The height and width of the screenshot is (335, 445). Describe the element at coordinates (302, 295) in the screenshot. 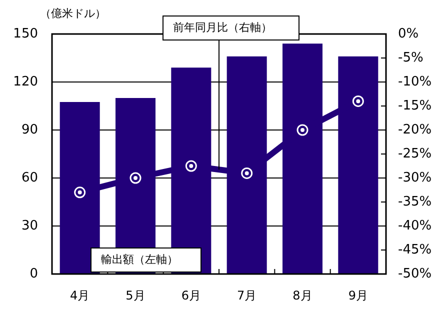

I see `x-tick-label: 8月` at that location.